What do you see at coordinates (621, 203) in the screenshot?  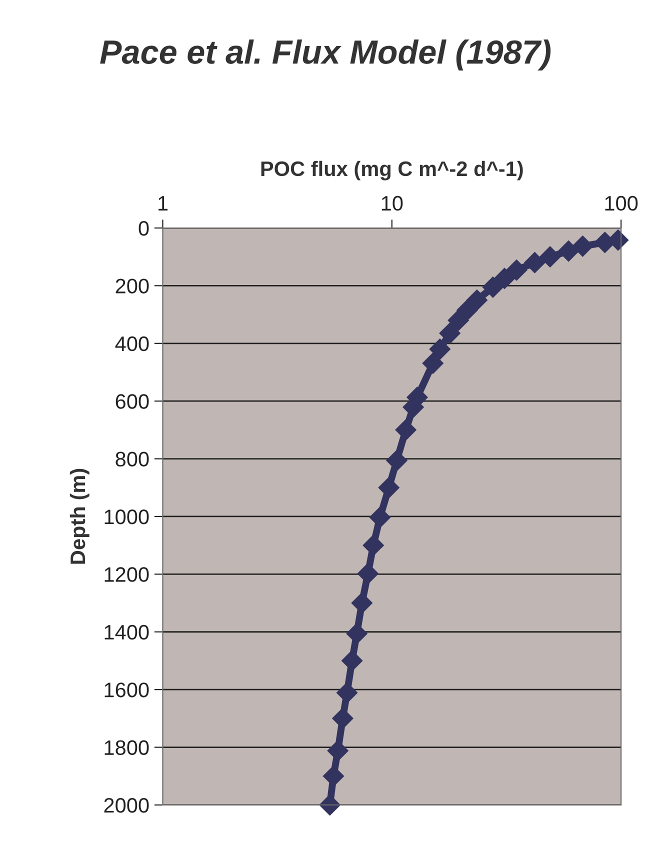 I see `x-tick-label: 100` at bounding box center [621, 203].